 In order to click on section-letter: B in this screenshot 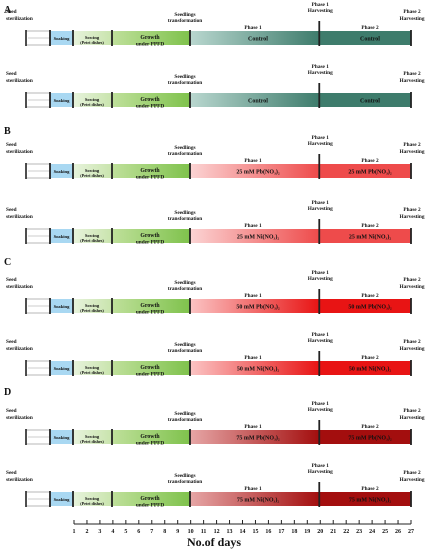, I will do `click(7, 131)`.